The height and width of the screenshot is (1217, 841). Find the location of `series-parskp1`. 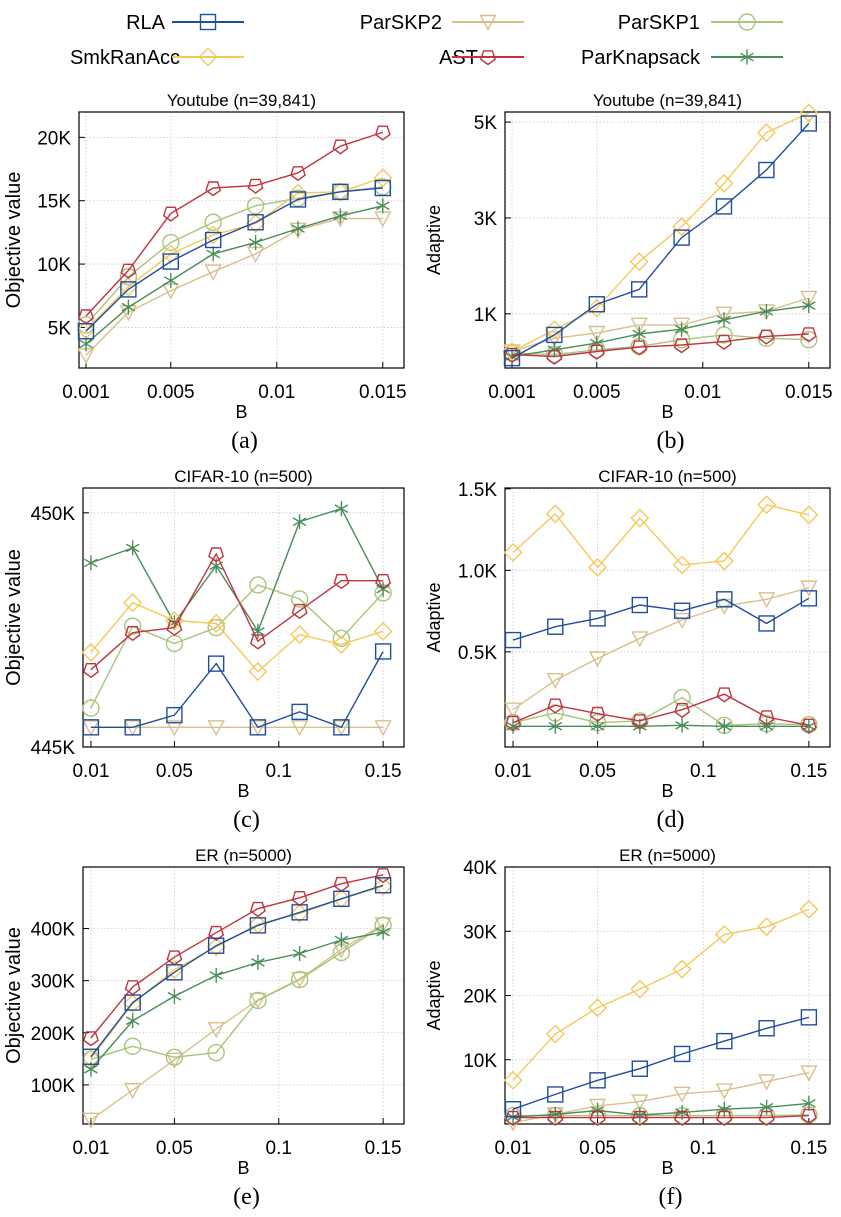

series-parskp1 is located at coordinates (237, 646).